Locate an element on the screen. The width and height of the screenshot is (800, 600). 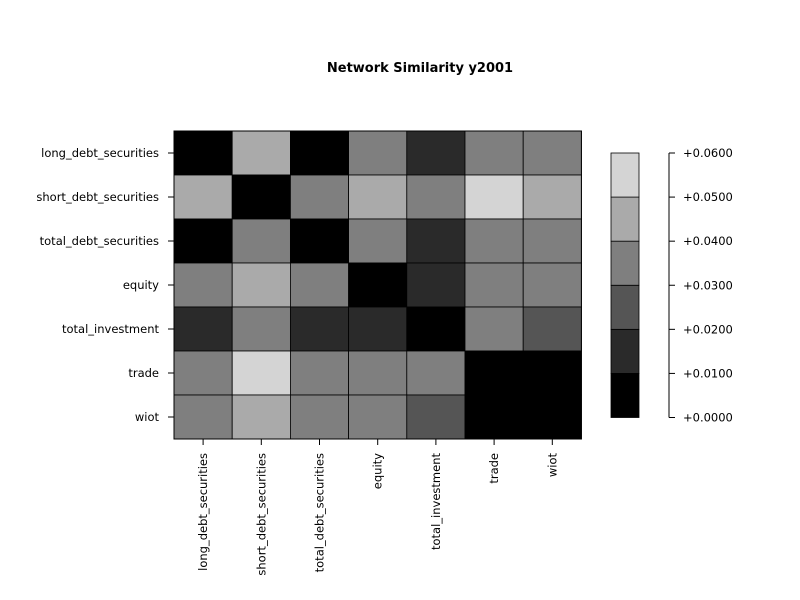
legend-tick-label: +0.0300 is located at coordinates (708, 285).